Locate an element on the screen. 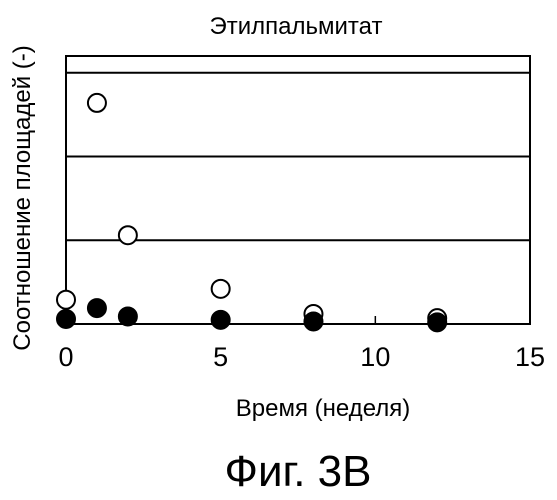  x-tick-label-3: 15 is located at coordinates (530, 357).